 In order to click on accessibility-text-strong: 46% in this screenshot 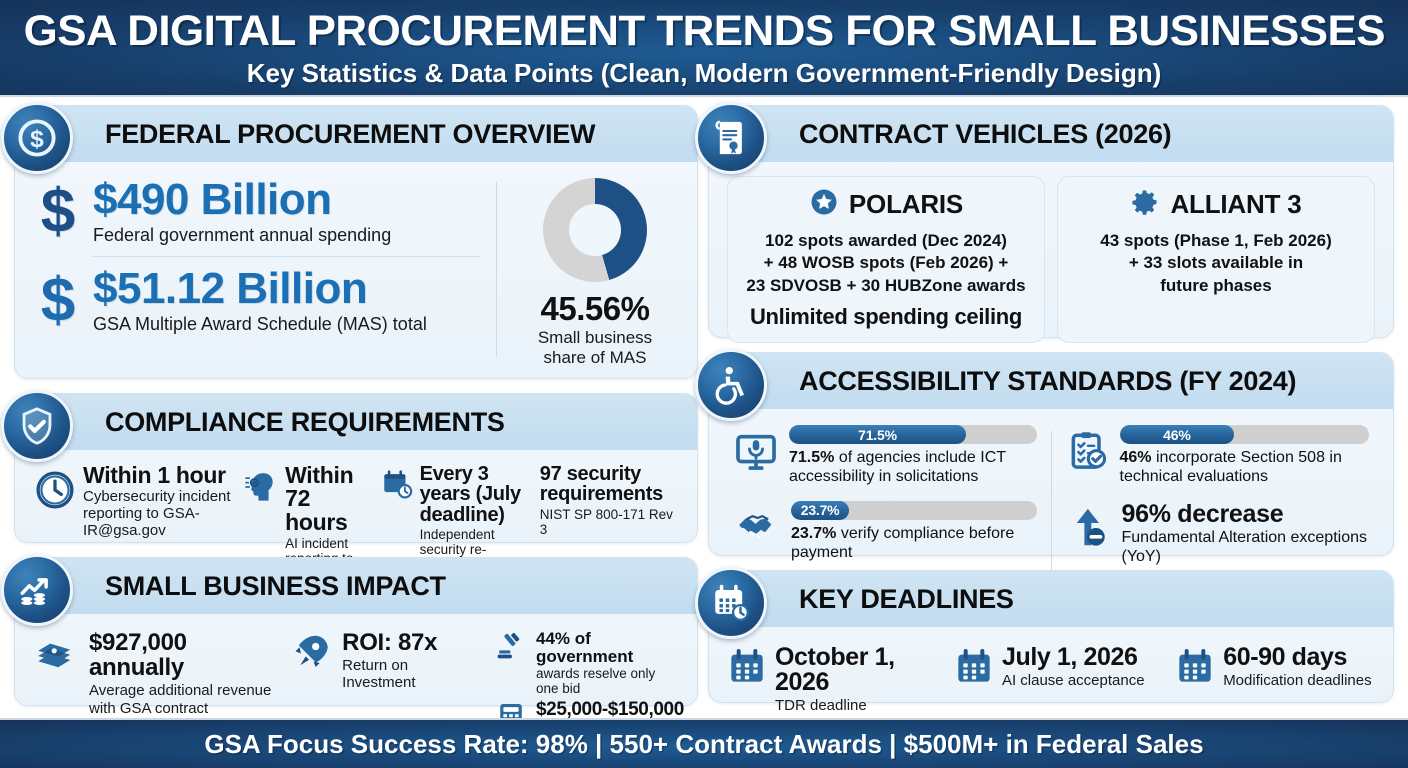, I will do `click(1135, 457)`.